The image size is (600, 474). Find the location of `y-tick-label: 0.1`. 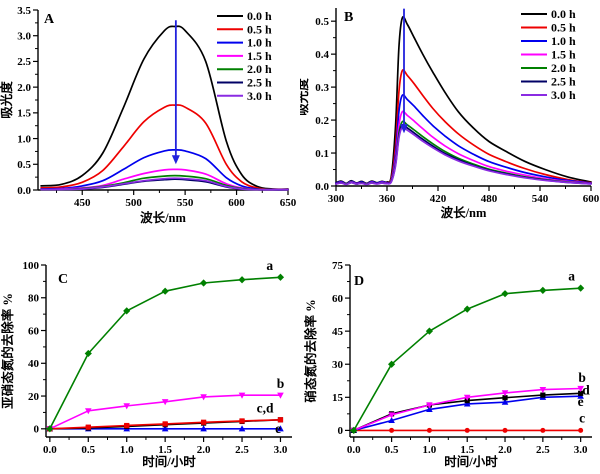

y-tick-label: 0.1 is located at coordinates (322, 154).